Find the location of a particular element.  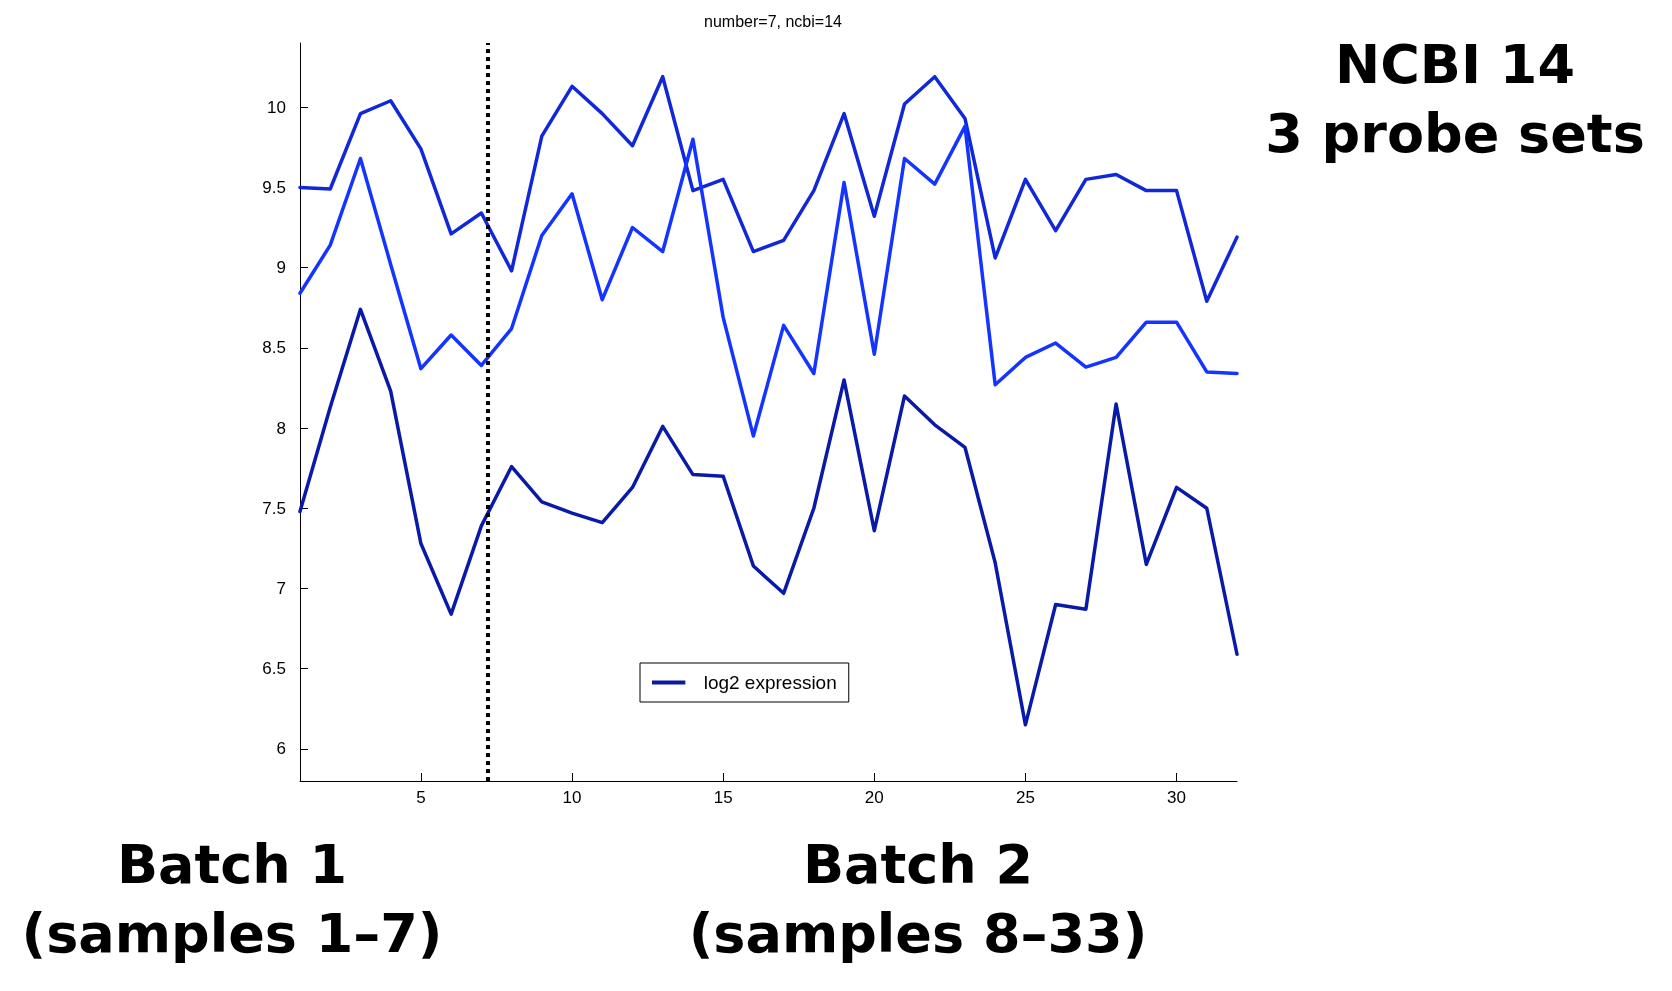

y-tick-label: 7.5 is located at coordinates (274, 508).